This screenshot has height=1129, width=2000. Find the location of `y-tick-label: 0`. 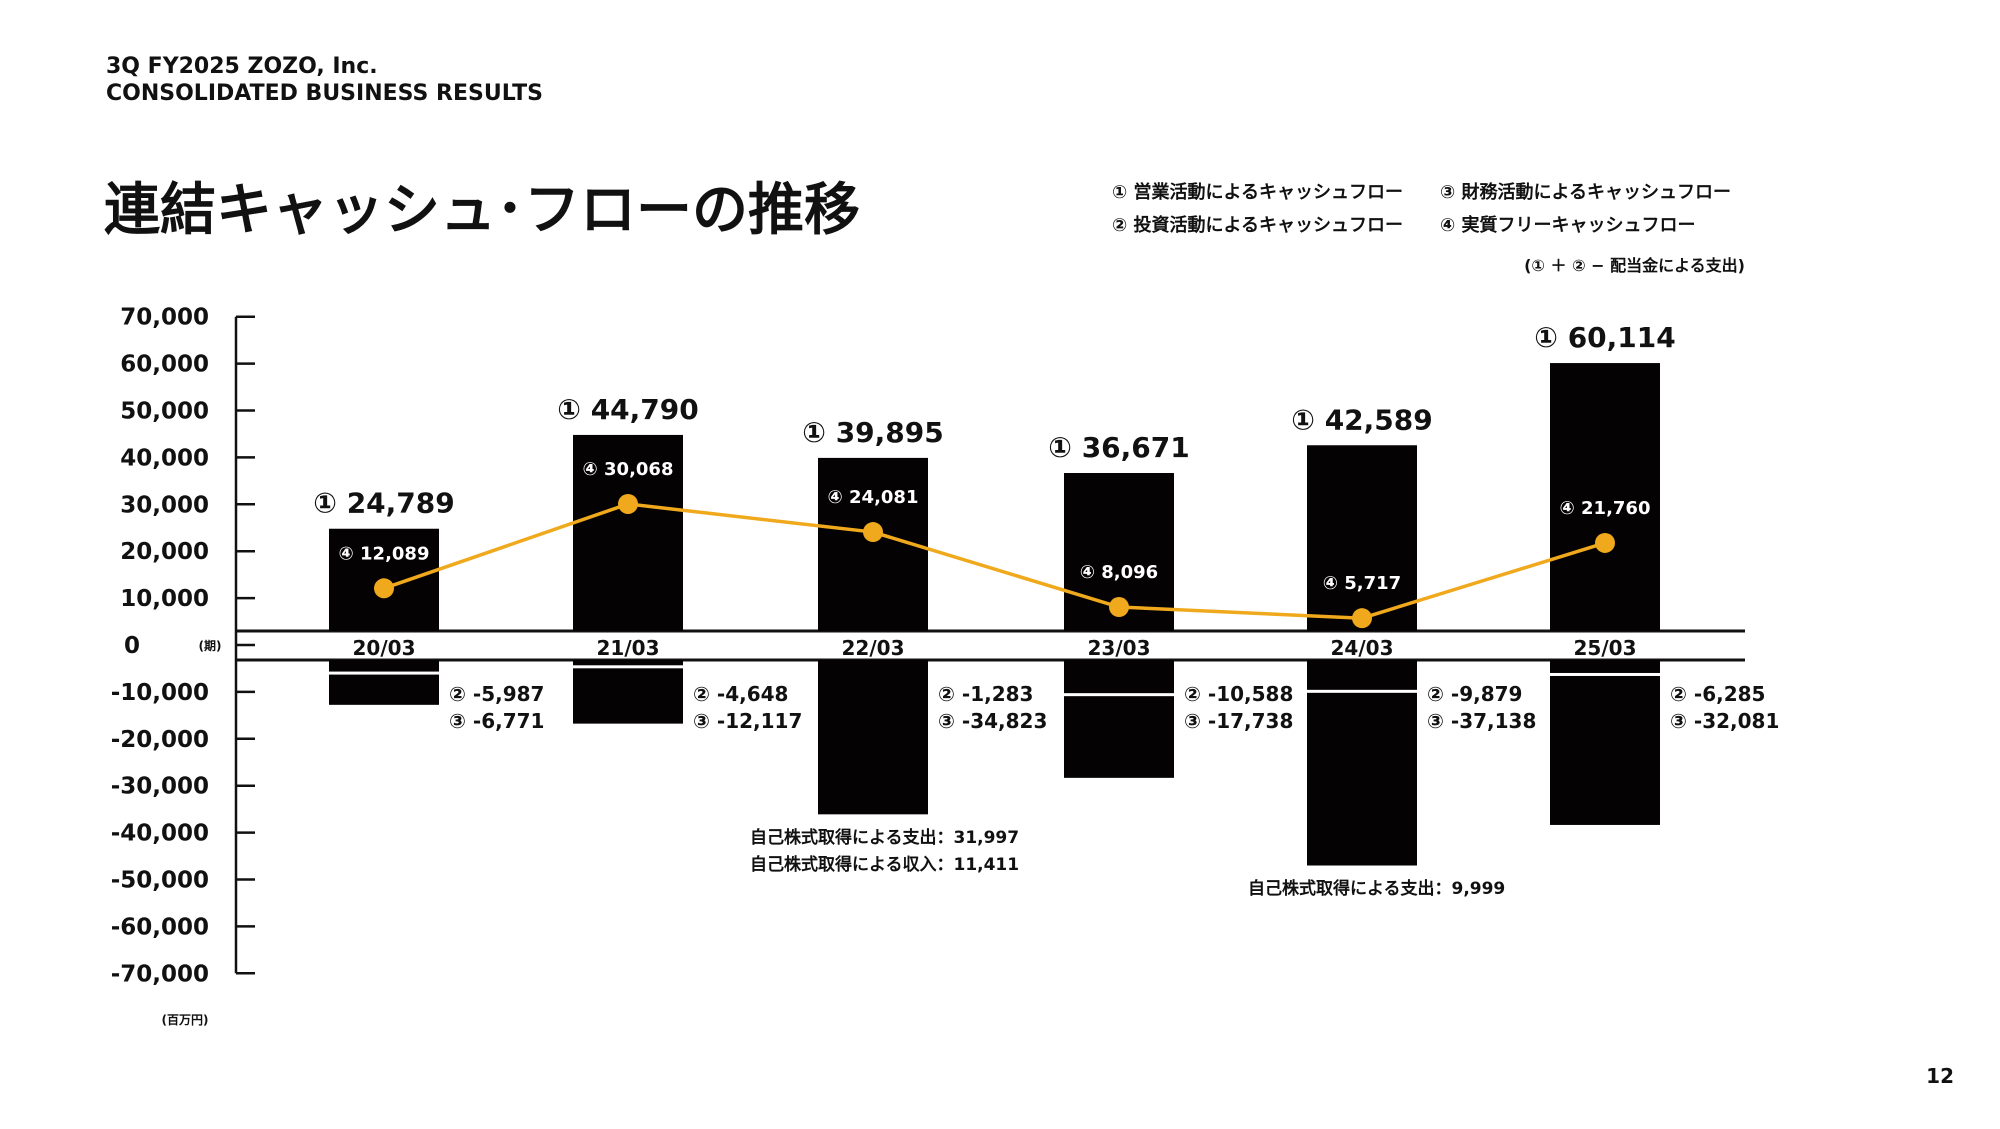

y-tick-label: 0 is located at coordinates (132, 646).